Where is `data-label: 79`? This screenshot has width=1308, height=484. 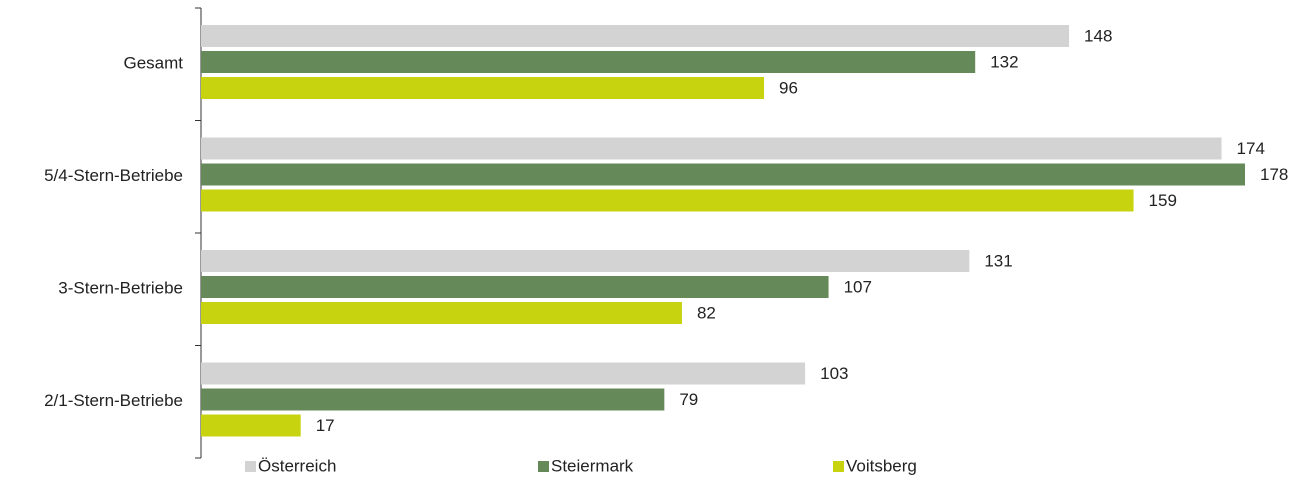
data-label: 79 is located at coordinates (688, 399).